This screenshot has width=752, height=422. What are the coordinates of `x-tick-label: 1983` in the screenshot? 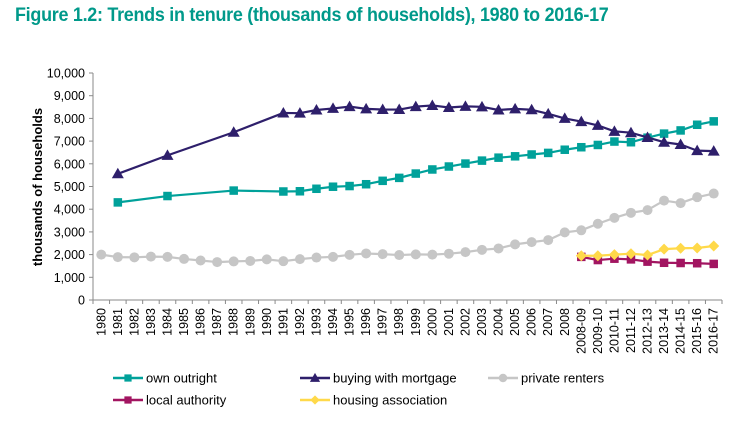 It's located at (151, 322).